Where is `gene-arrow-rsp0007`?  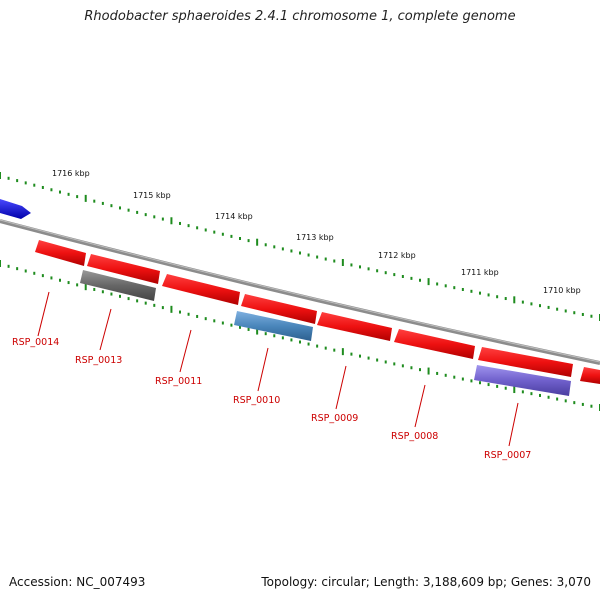 gene-arrow-rsp0007 is located at coordinates (525, 362).